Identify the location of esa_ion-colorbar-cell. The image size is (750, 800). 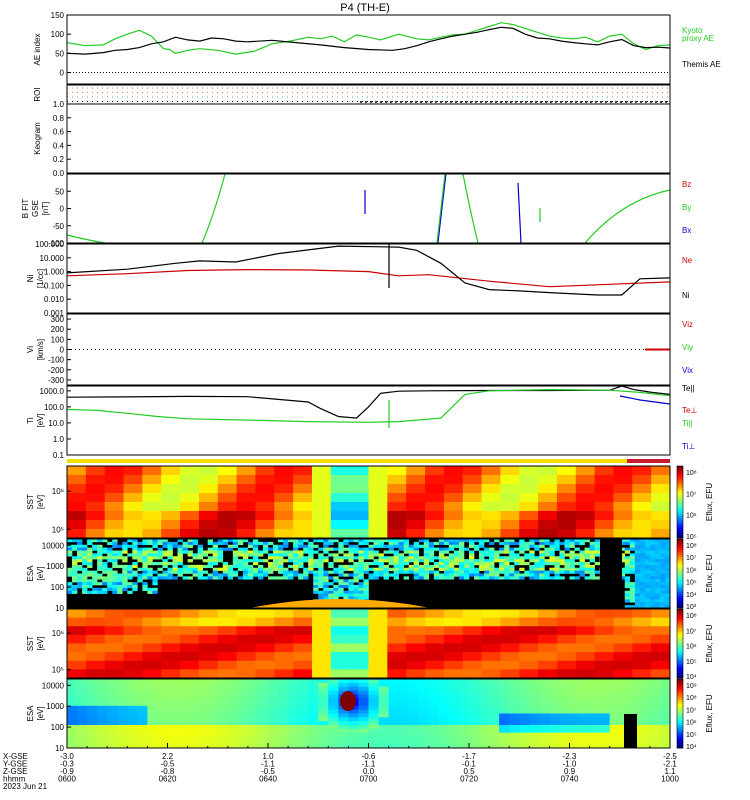
(680, 568).